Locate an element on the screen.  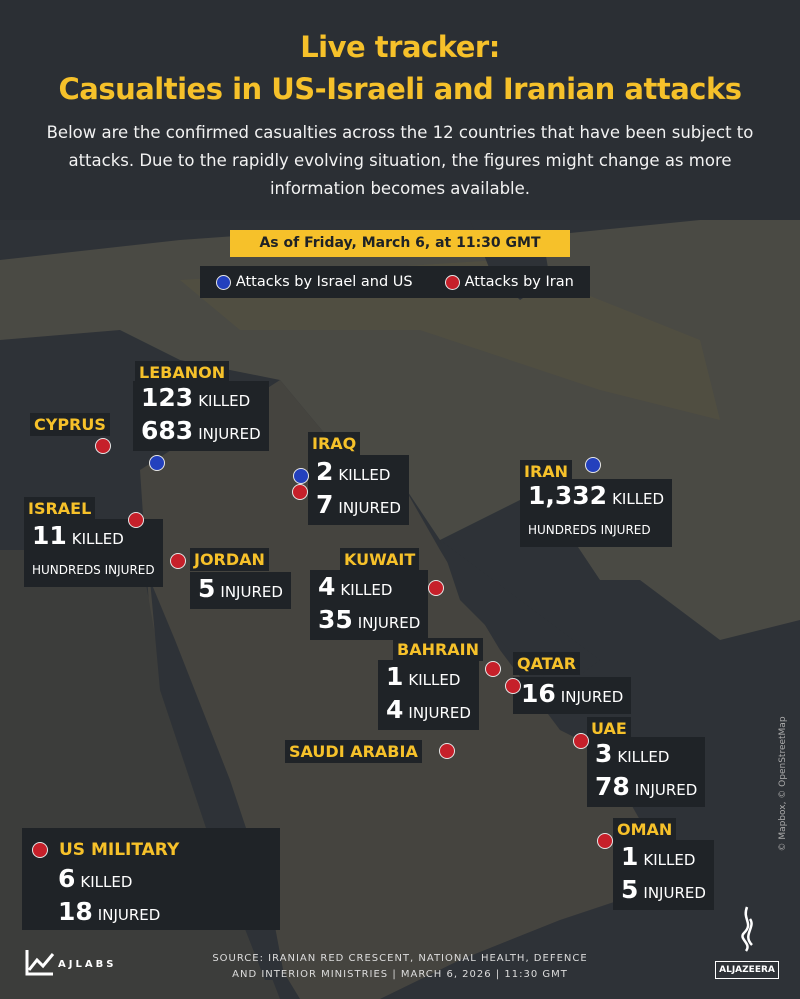
attack-marker-cyprus is located at coordinates (103, 446).